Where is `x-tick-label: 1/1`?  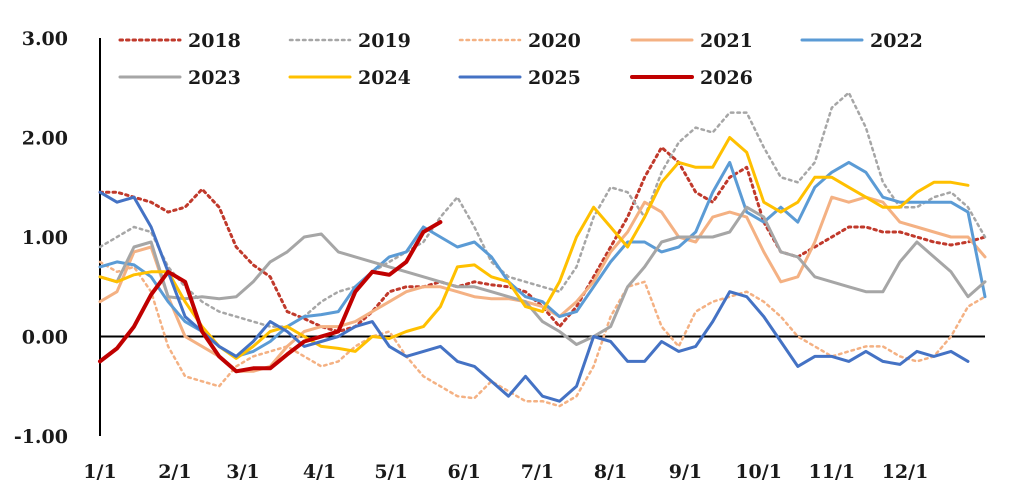
x-tick-label: 1/1 is located at coordinates (99, 472).